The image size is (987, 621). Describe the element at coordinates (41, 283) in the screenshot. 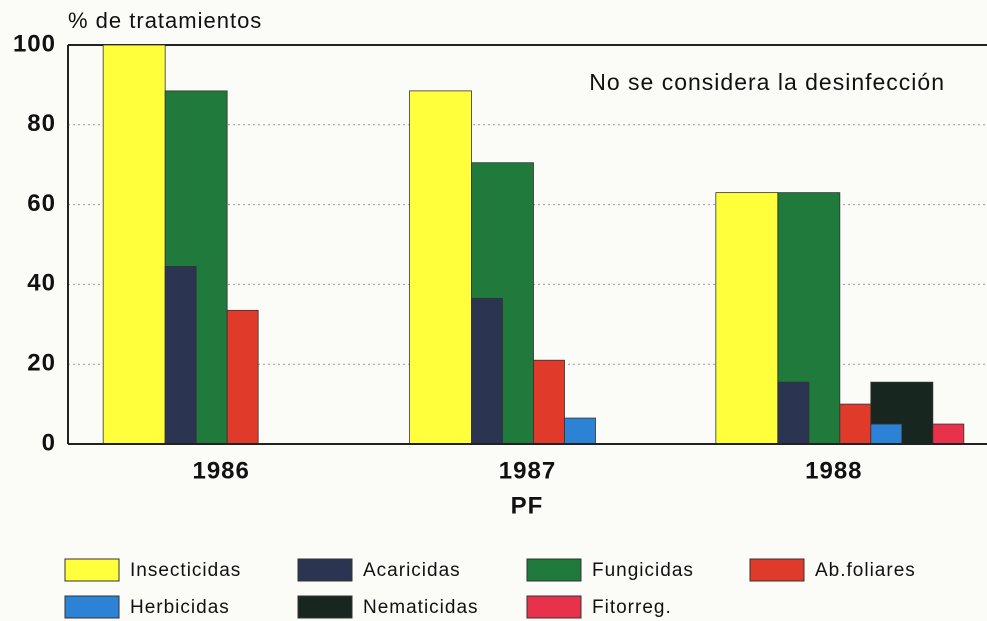

I see `y-tick-label: 40` at that location.